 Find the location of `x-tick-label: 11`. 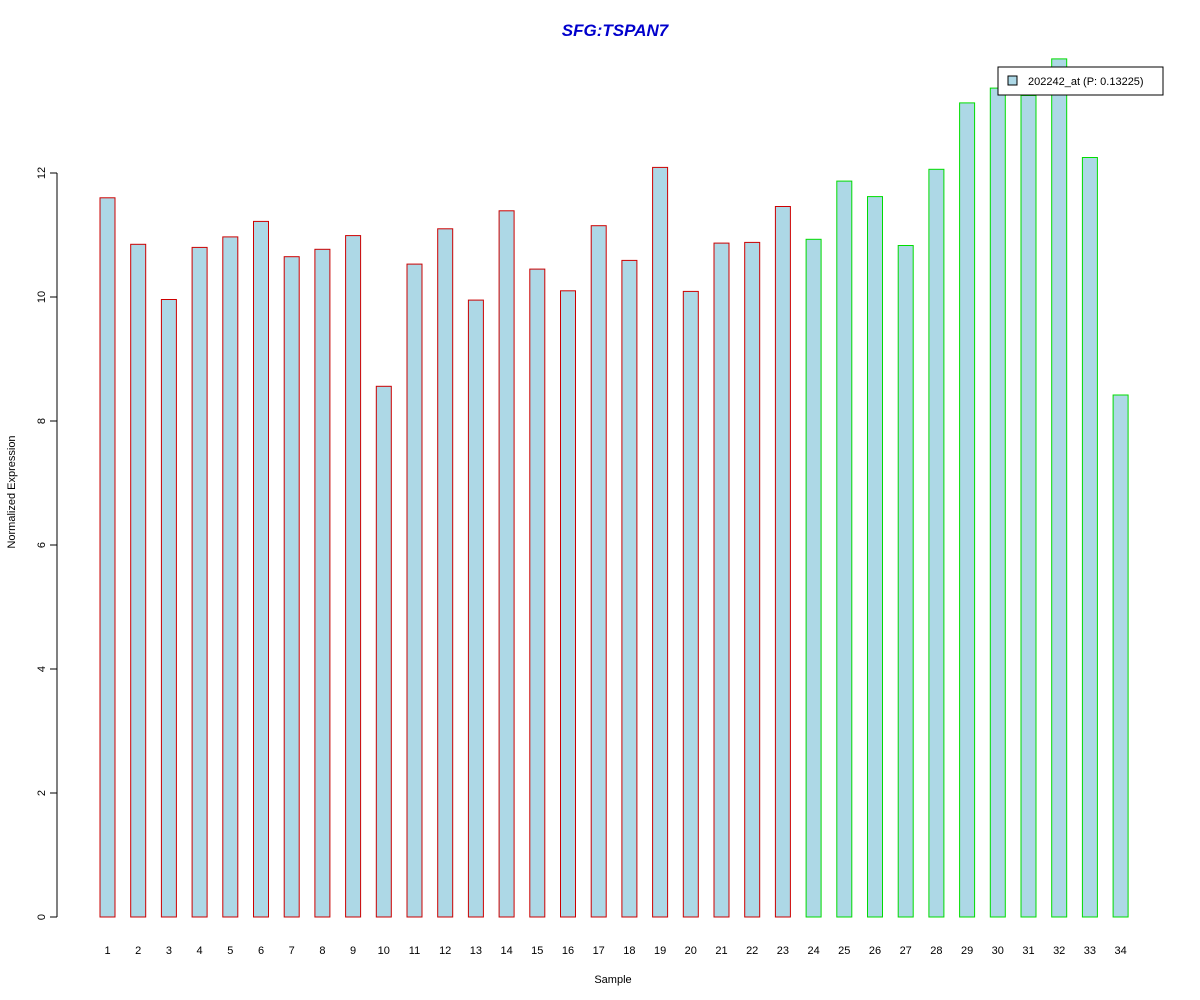

x-tick-label: 11 is located at coordinates (414, 951).